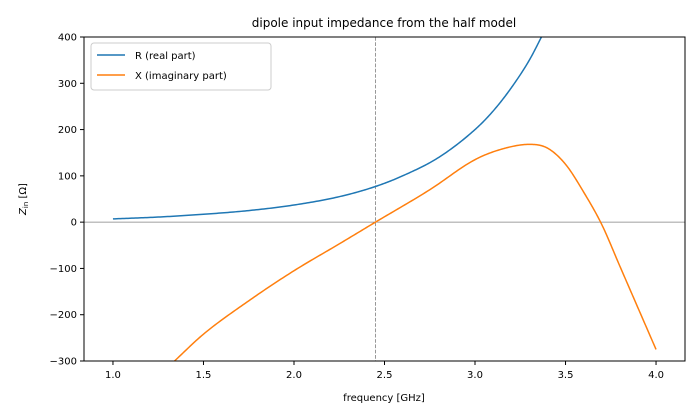  I want to click on x-axis-ticks: 1.0 1.5 2.0 2.5 3.0 3.5 4.0, so click(384, 371).